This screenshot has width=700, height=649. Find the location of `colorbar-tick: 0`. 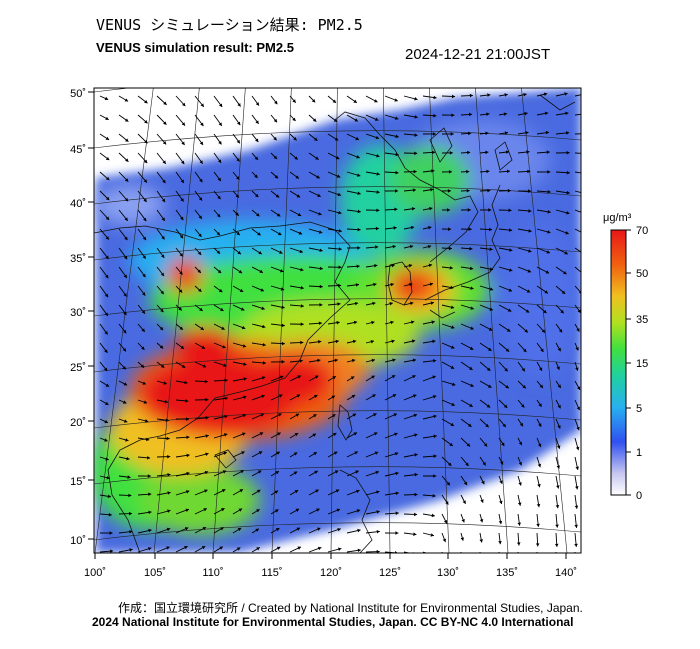

colorbar-tick: 0 is located at coordinates (639, 496).